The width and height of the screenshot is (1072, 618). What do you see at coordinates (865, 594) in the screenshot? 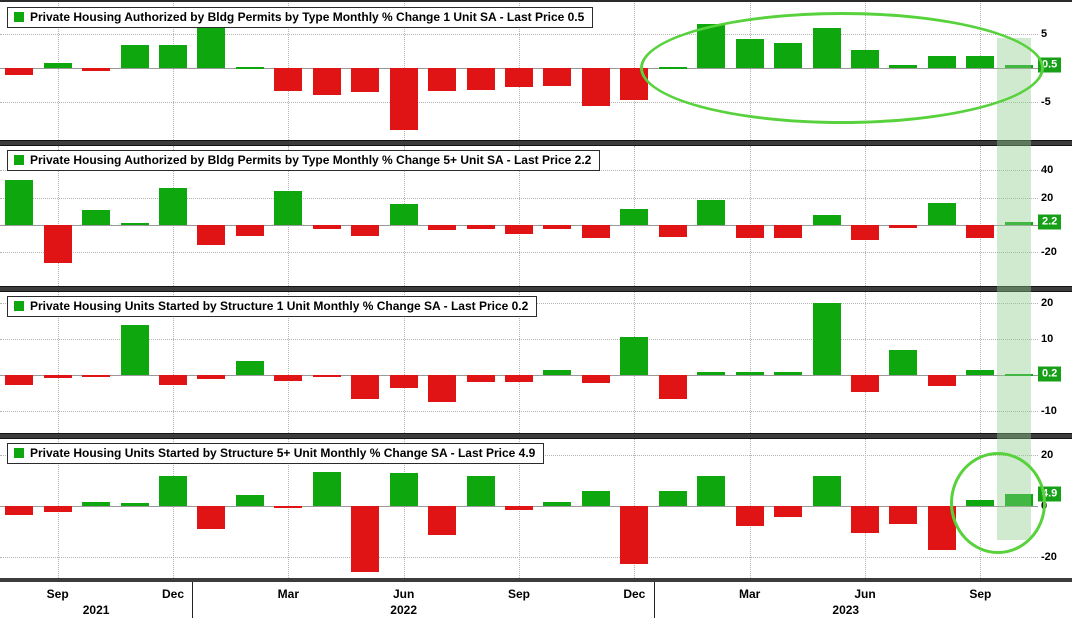
I see `x-axis-month-label: Jun` at bounding box center [865, 594].